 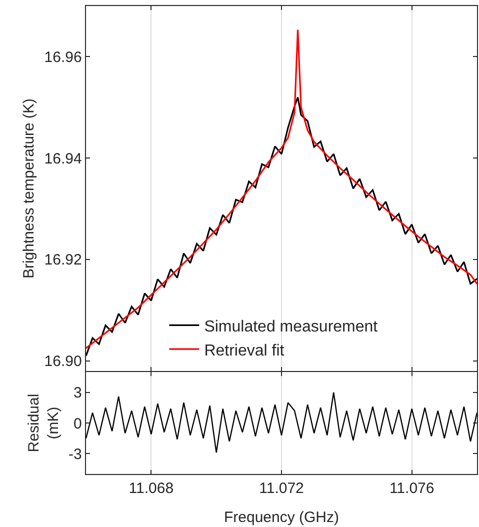 I want to click on legend-label: Retrieval fit, so click(x=244, y=351).